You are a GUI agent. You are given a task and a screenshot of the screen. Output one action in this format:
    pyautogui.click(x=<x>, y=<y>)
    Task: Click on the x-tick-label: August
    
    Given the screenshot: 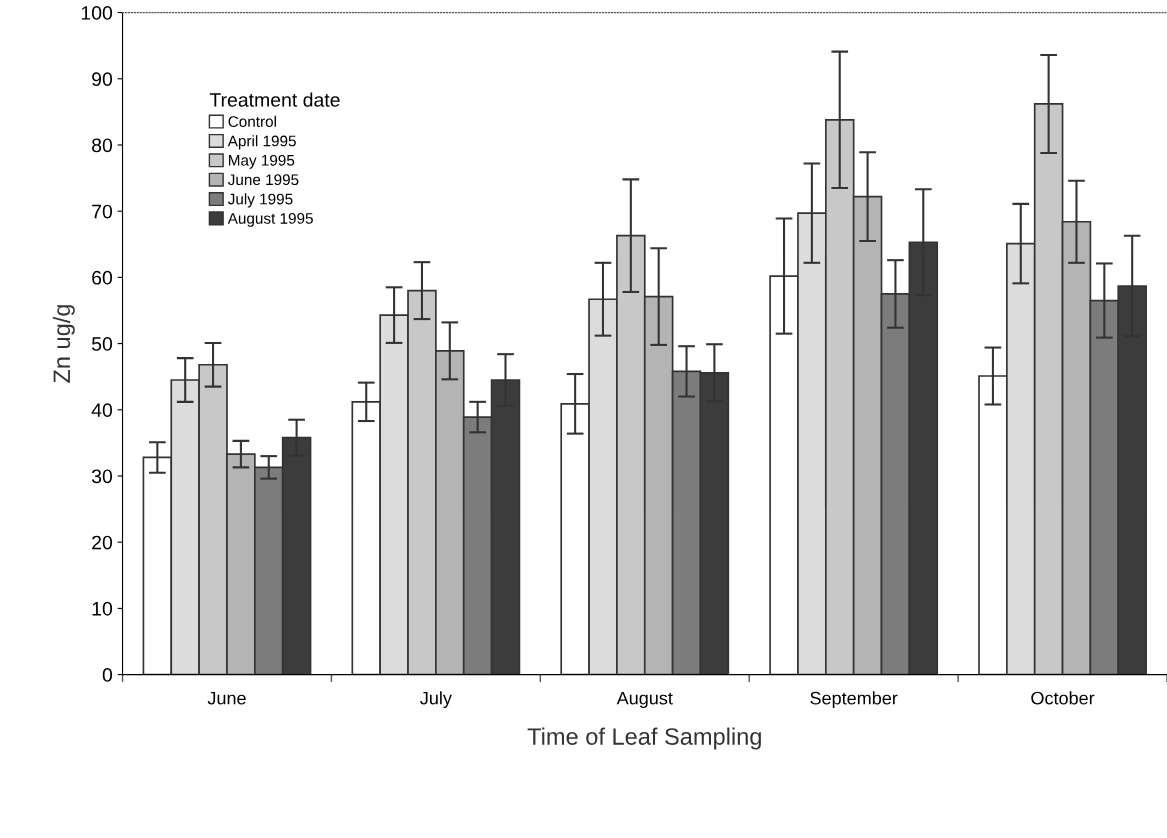 What is the action you would take?
    pyautogui.click(x=644, y=700)
    